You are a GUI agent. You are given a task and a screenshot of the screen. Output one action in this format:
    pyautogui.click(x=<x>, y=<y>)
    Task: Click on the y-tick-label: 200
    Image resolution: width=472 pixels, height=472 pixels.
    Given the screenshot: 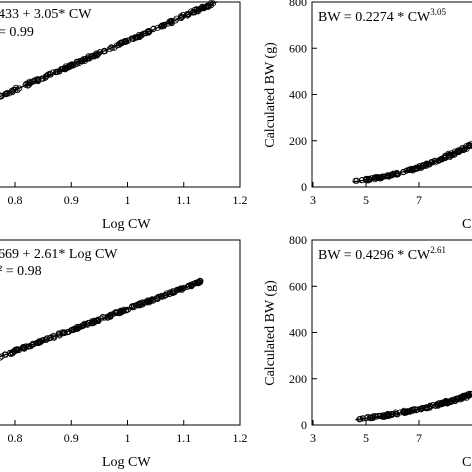 What is the action you would take?
    pyautogui.click(x=298, y=379)
    